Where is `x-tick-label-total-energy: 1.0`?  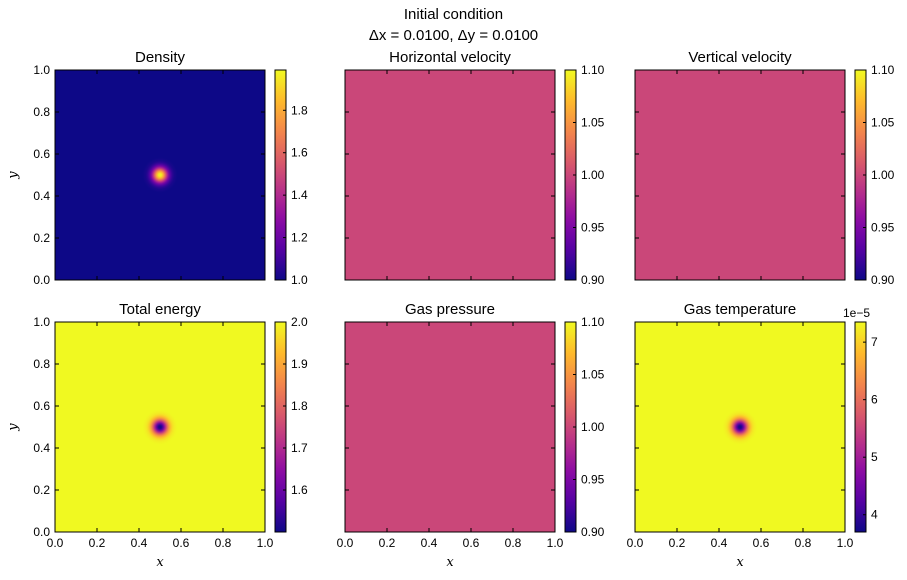
x-tick-label-total-energy: 1.0 is located at coordinates (265, 543).